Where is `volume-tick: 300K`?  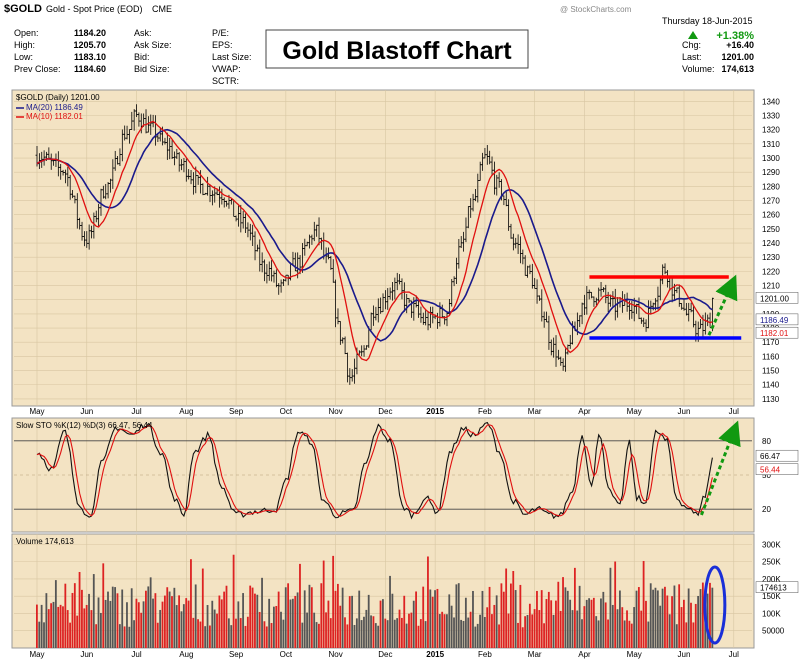 volume-tick: 300K is located at coordinates (771, 544).